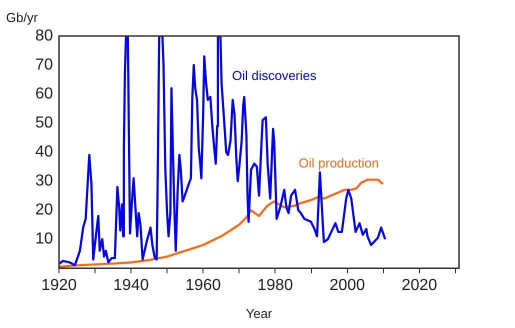 The height and width of the screenshot is (328, 515). What do you see at coordinates (259, 313) in the screenshot?
I see `x-axis-title: Year` at bounding box center [259, 313].